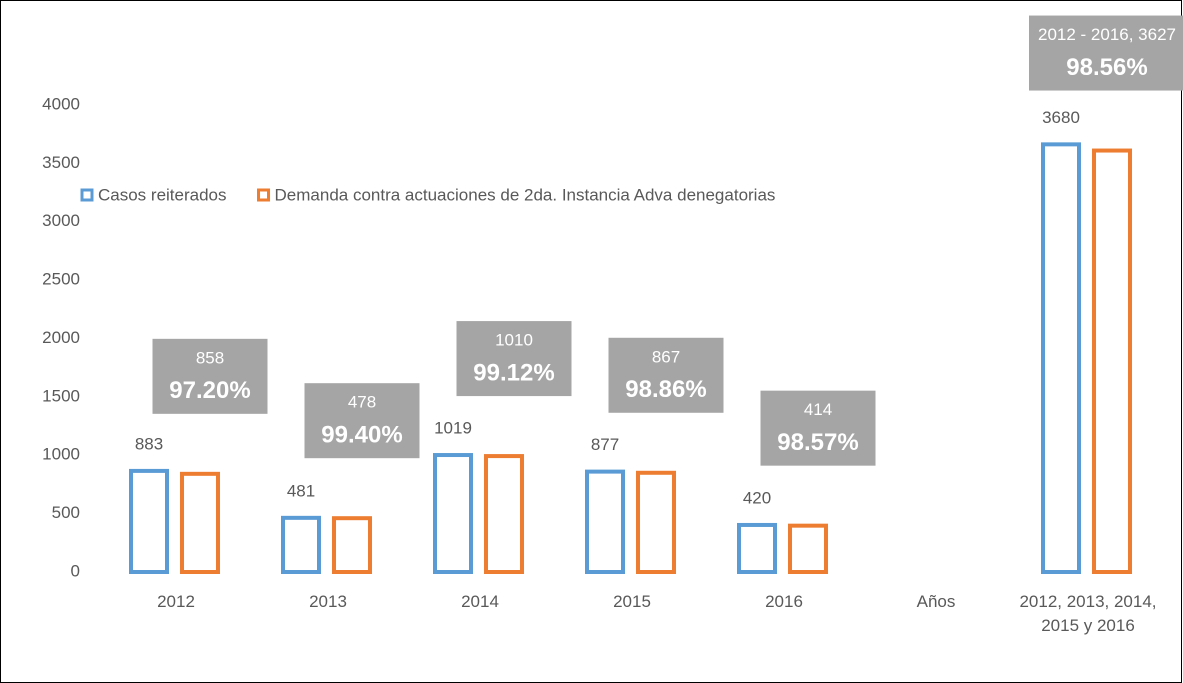 The height and width of the screenshot is (683, 1183). I want to click on y-tick-label: 0, so click(75, 570).